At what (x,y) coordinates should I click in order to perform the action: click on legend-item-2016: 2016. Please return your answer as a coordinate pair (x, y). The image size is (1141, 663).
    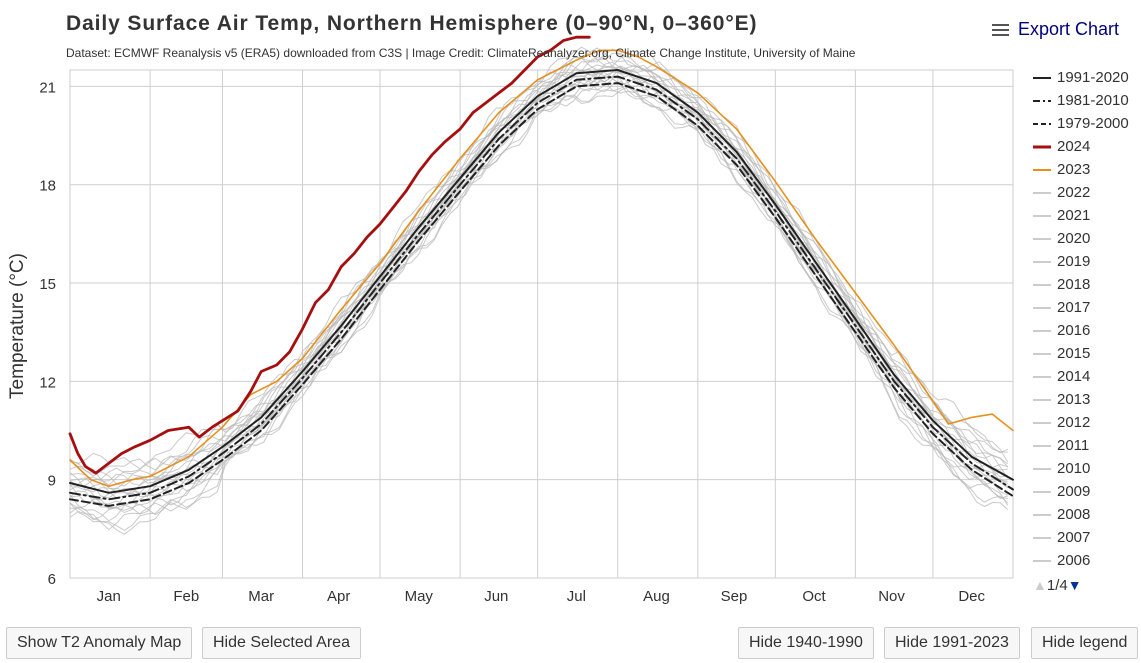
    Looking at the image, I should click on (1086, 330).